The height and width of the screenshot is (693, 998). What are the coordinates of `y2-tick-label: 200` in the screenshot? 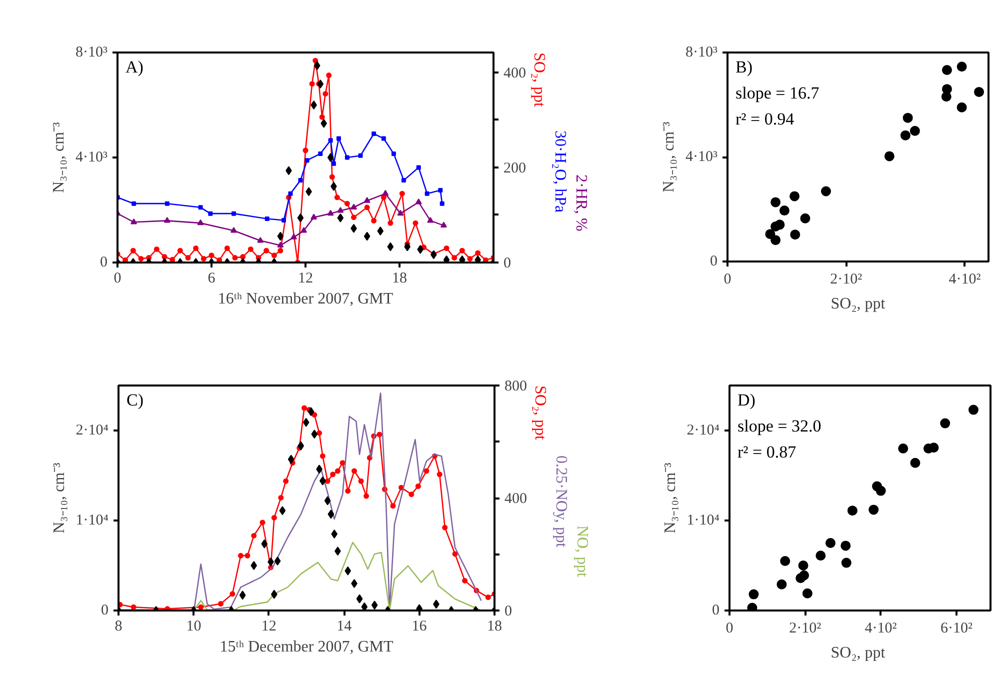 It's located at (515, 168).